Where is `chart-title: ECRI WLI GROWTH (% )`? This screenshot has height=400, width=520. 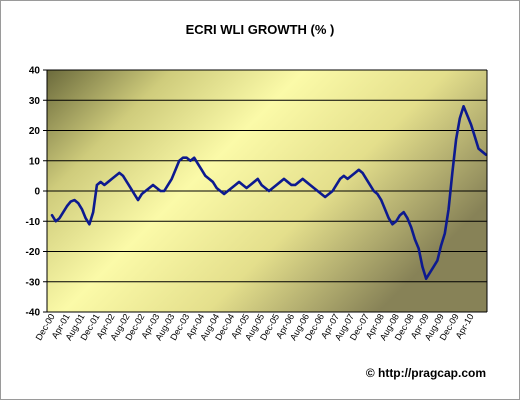 chart-title: ECRI WLI GROWTH (% ) is located at coordinates (260, 29).